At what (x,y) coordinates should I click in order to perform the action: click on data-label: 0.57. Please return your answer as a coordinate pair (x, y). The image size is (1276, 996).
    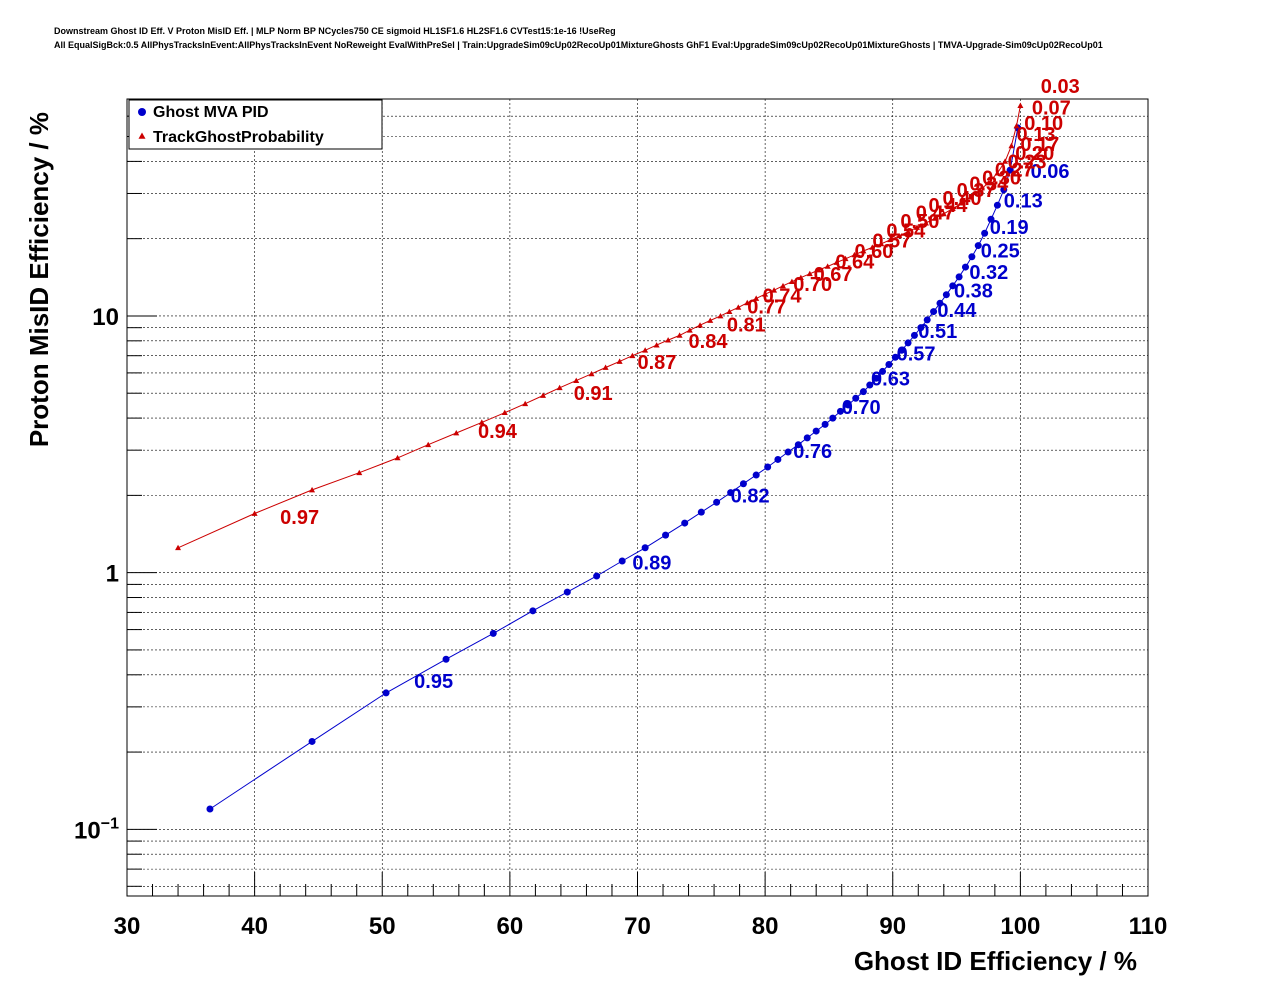
    Looking at the image, I should click on (891, 241).